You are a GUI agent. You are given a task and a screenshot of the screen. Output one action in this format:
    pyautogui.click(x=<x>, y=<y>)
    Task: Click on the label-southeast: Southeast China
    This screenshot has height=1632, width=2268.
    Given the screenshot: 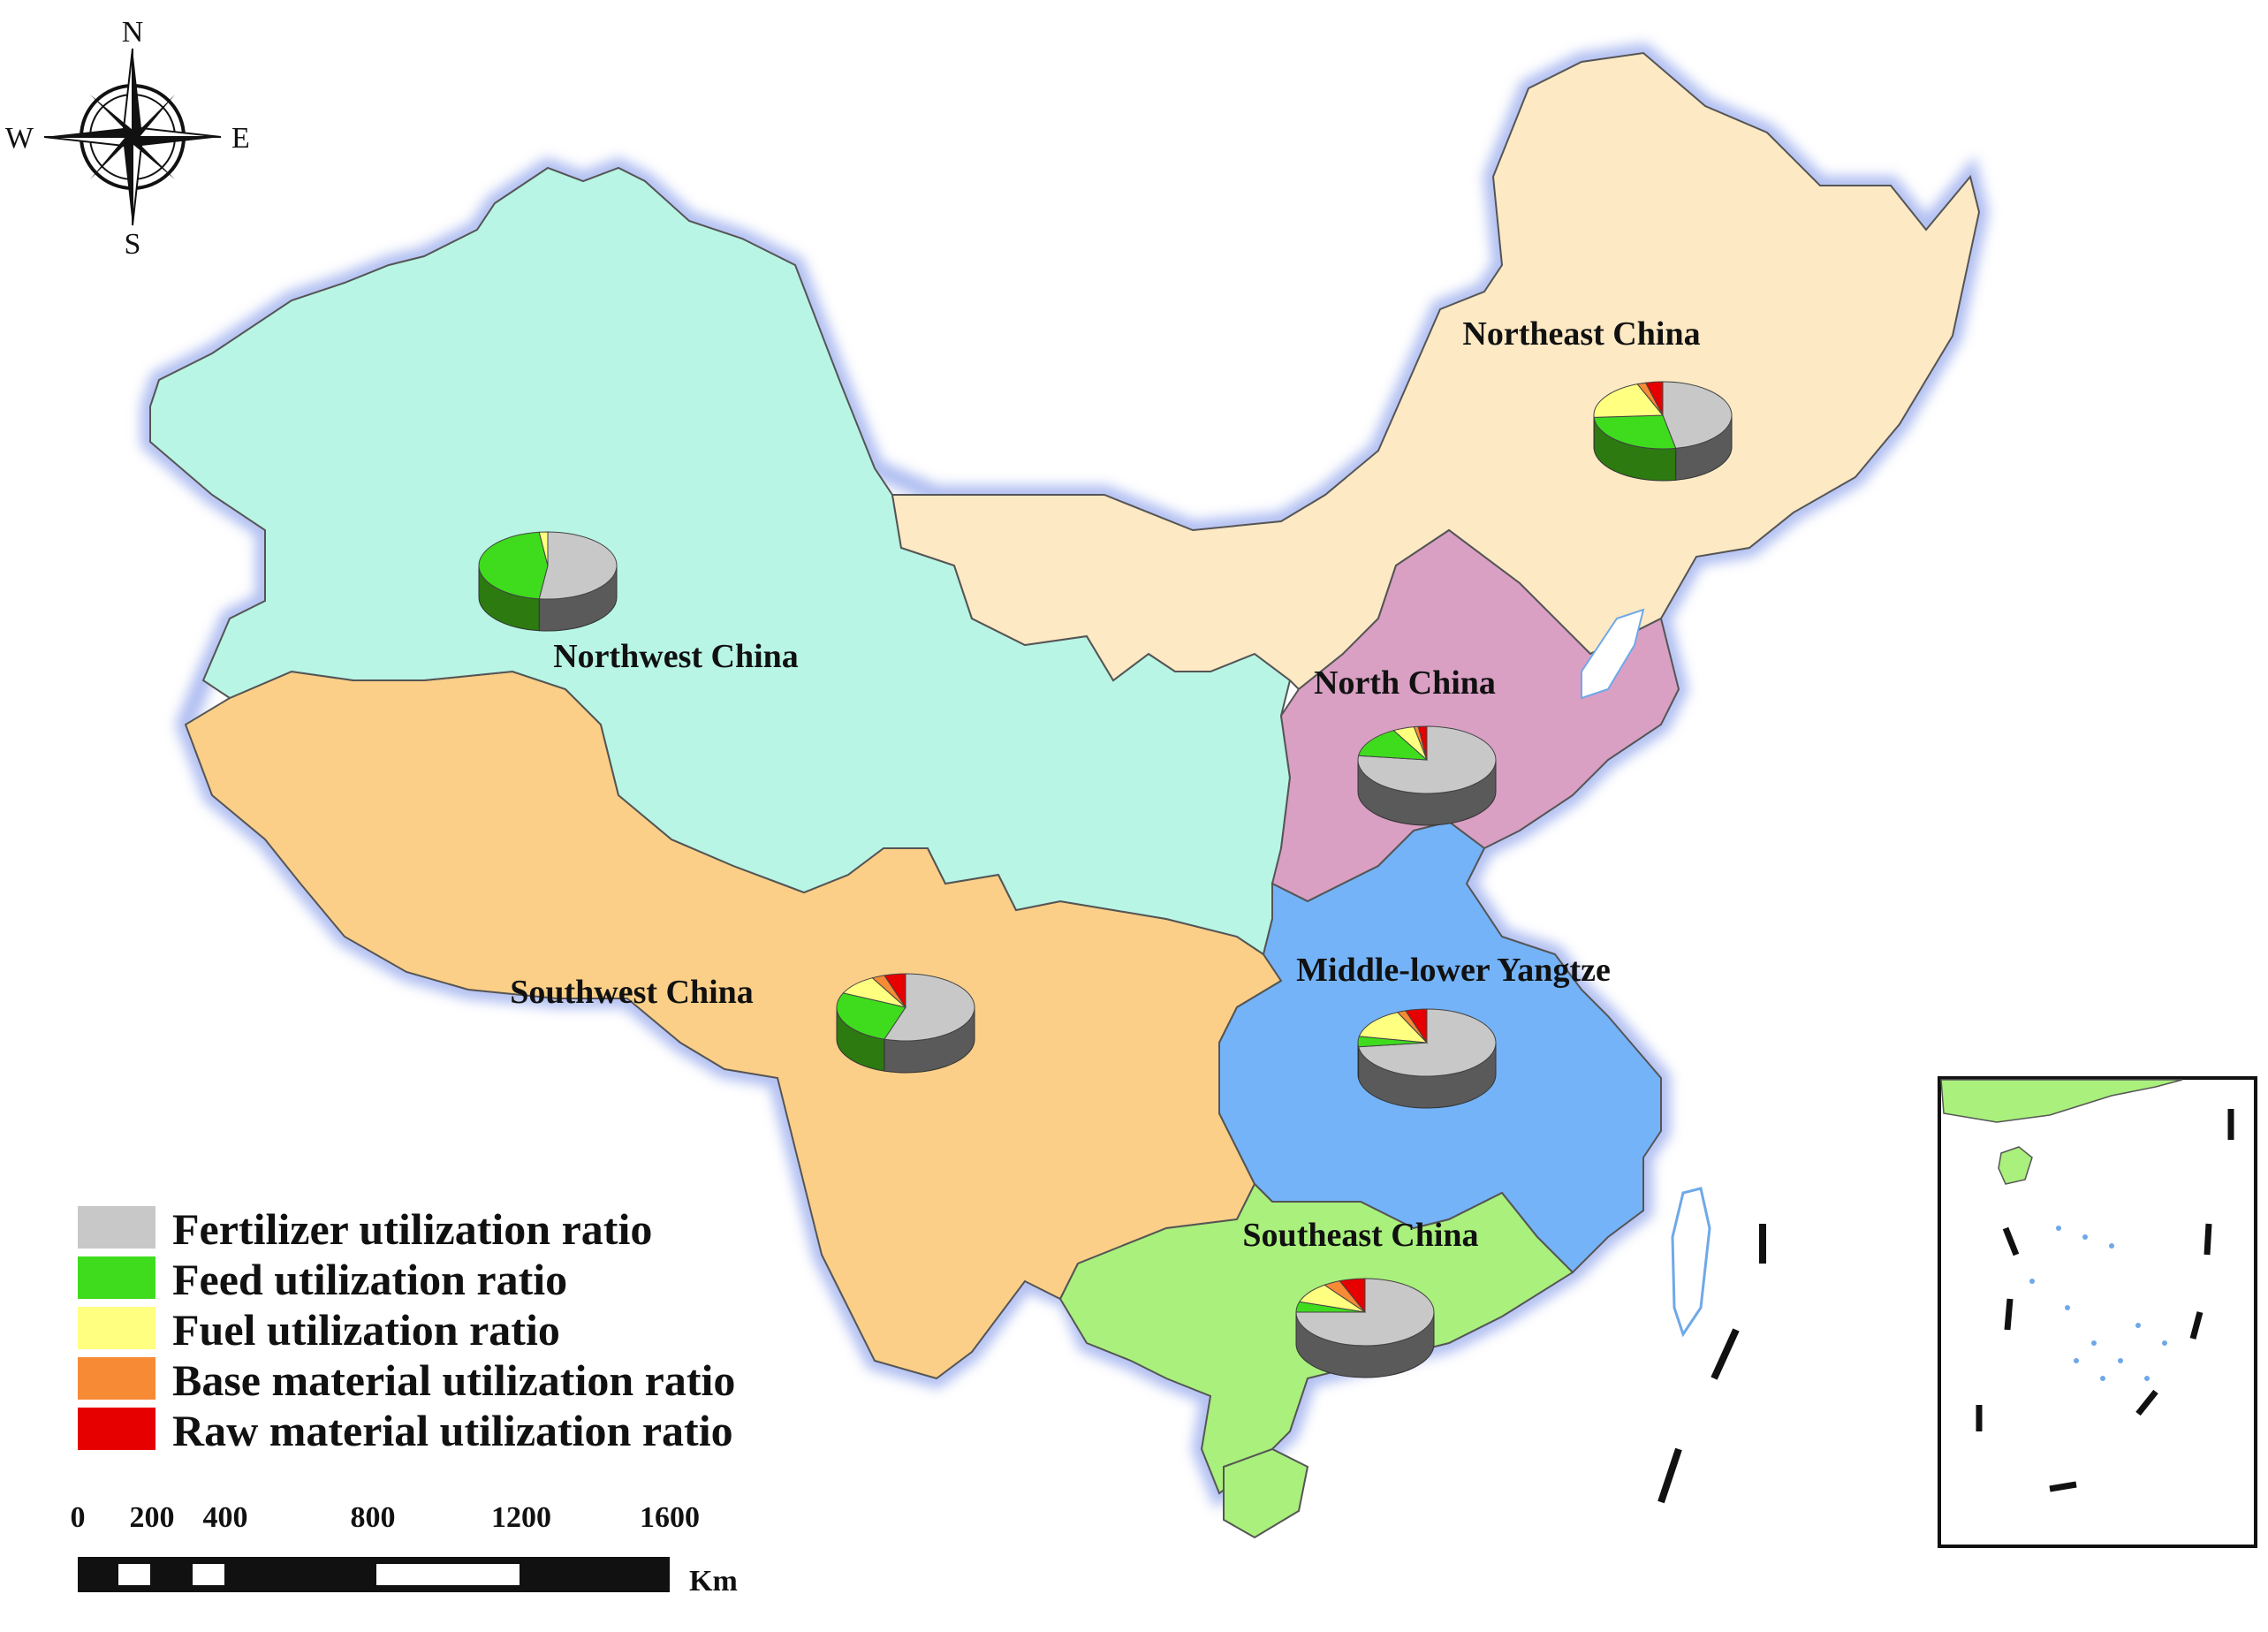 What is the action you would take?
    pyautogui.click(x=1360, y=1236)
    